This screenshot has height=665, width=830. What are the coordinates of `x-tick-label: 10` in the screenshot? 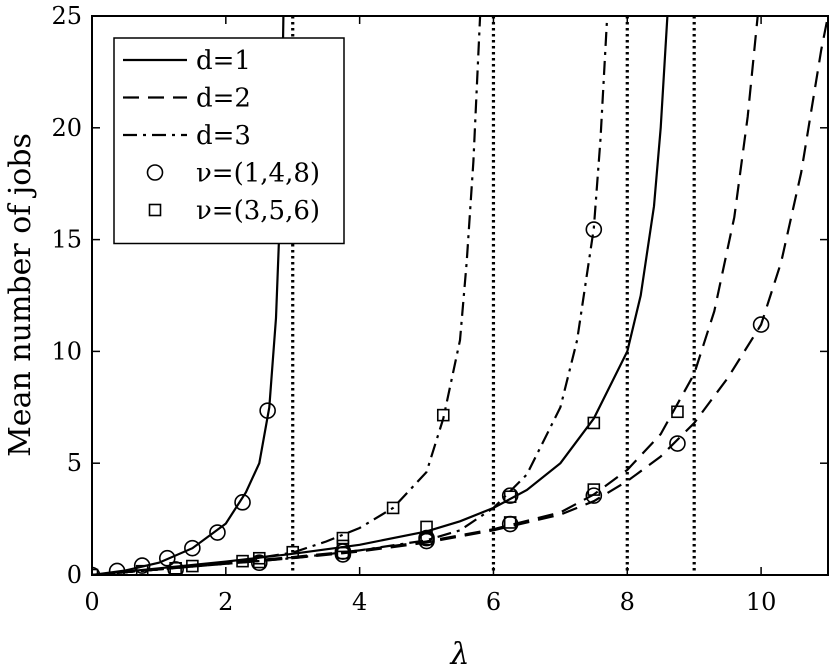 It's located at (761, 602).